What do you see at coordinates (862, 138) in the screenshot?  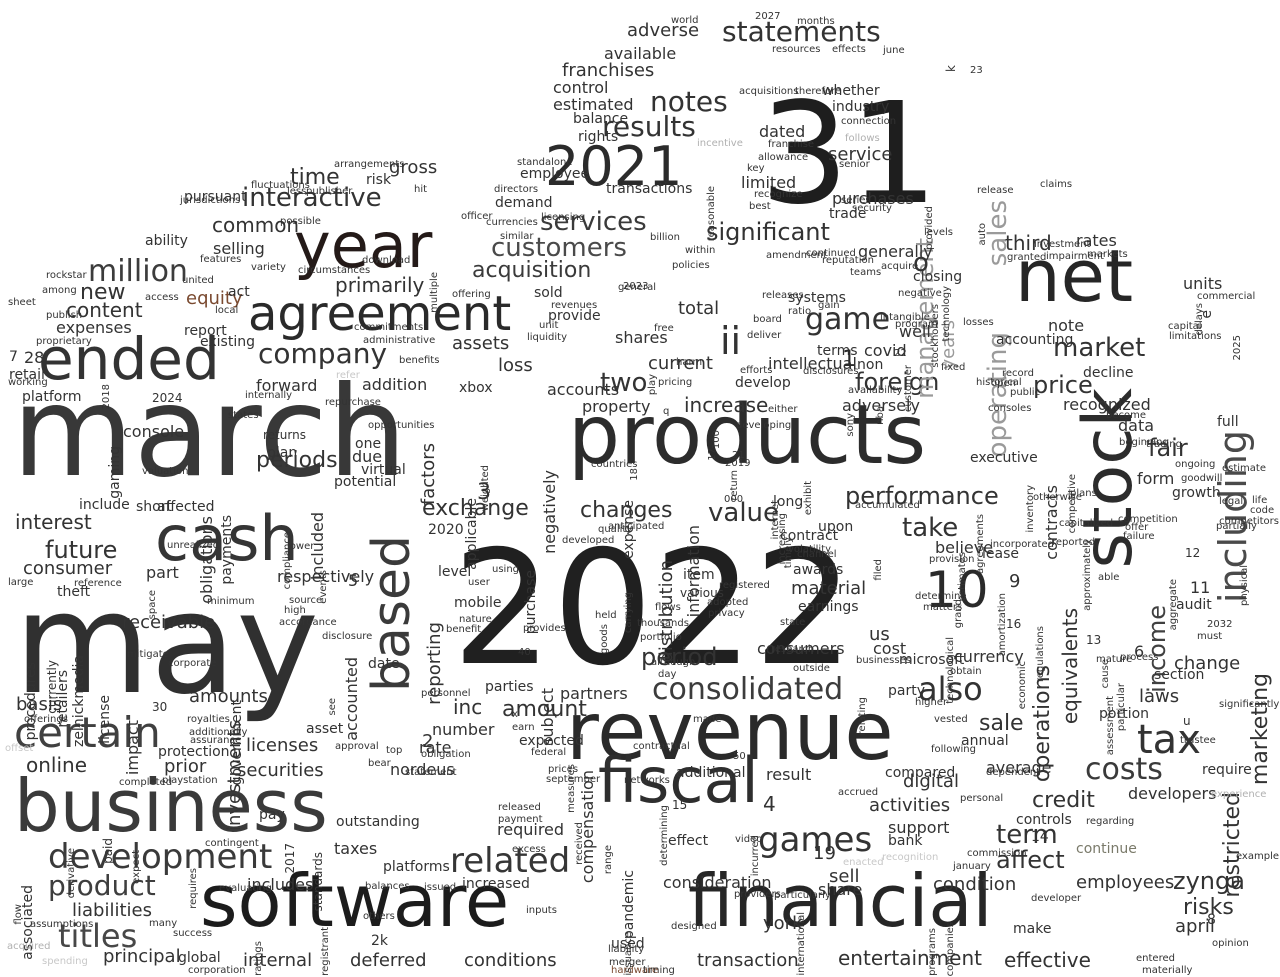 I see `cloud-word: follows` at bounding box center [862, 138].